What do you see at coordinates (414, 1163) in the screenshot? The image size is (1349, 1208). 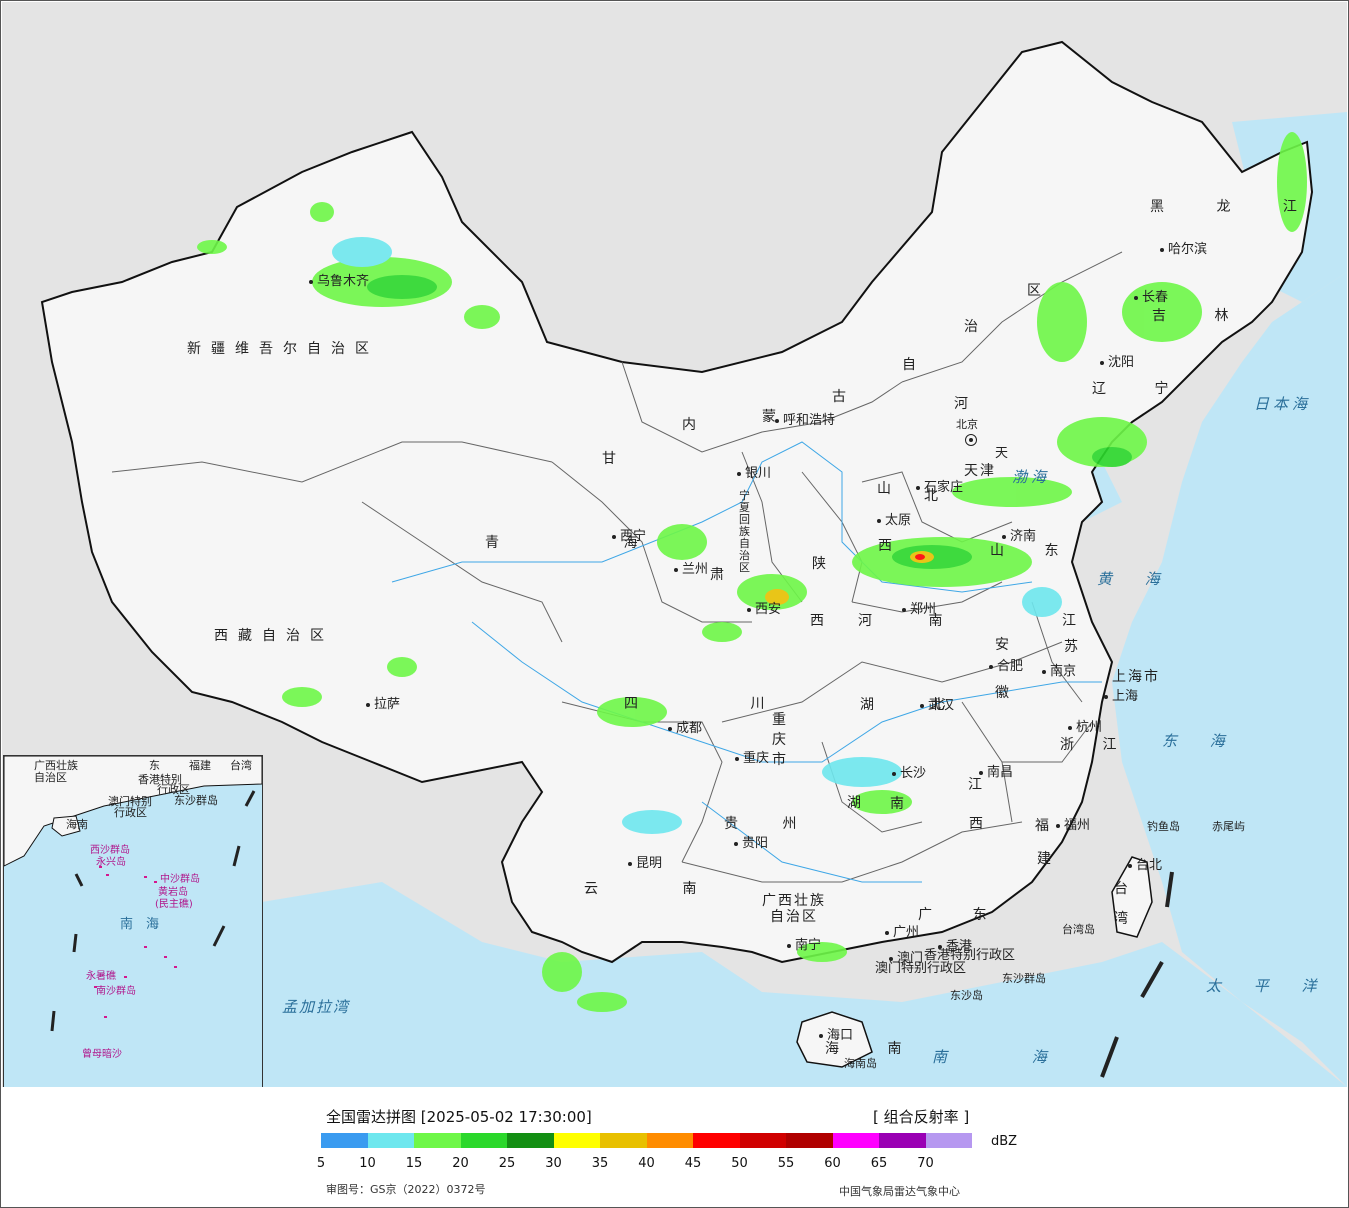 I see `legend-tick-15: 15` at bounding box center [414, 1163].